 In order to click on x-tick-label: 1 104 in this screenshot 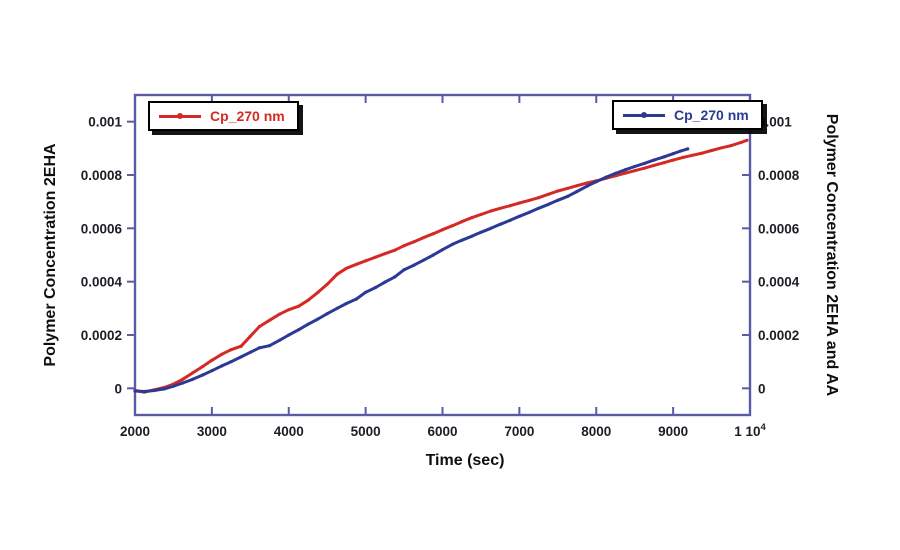, I will do `click(750, 430)`.